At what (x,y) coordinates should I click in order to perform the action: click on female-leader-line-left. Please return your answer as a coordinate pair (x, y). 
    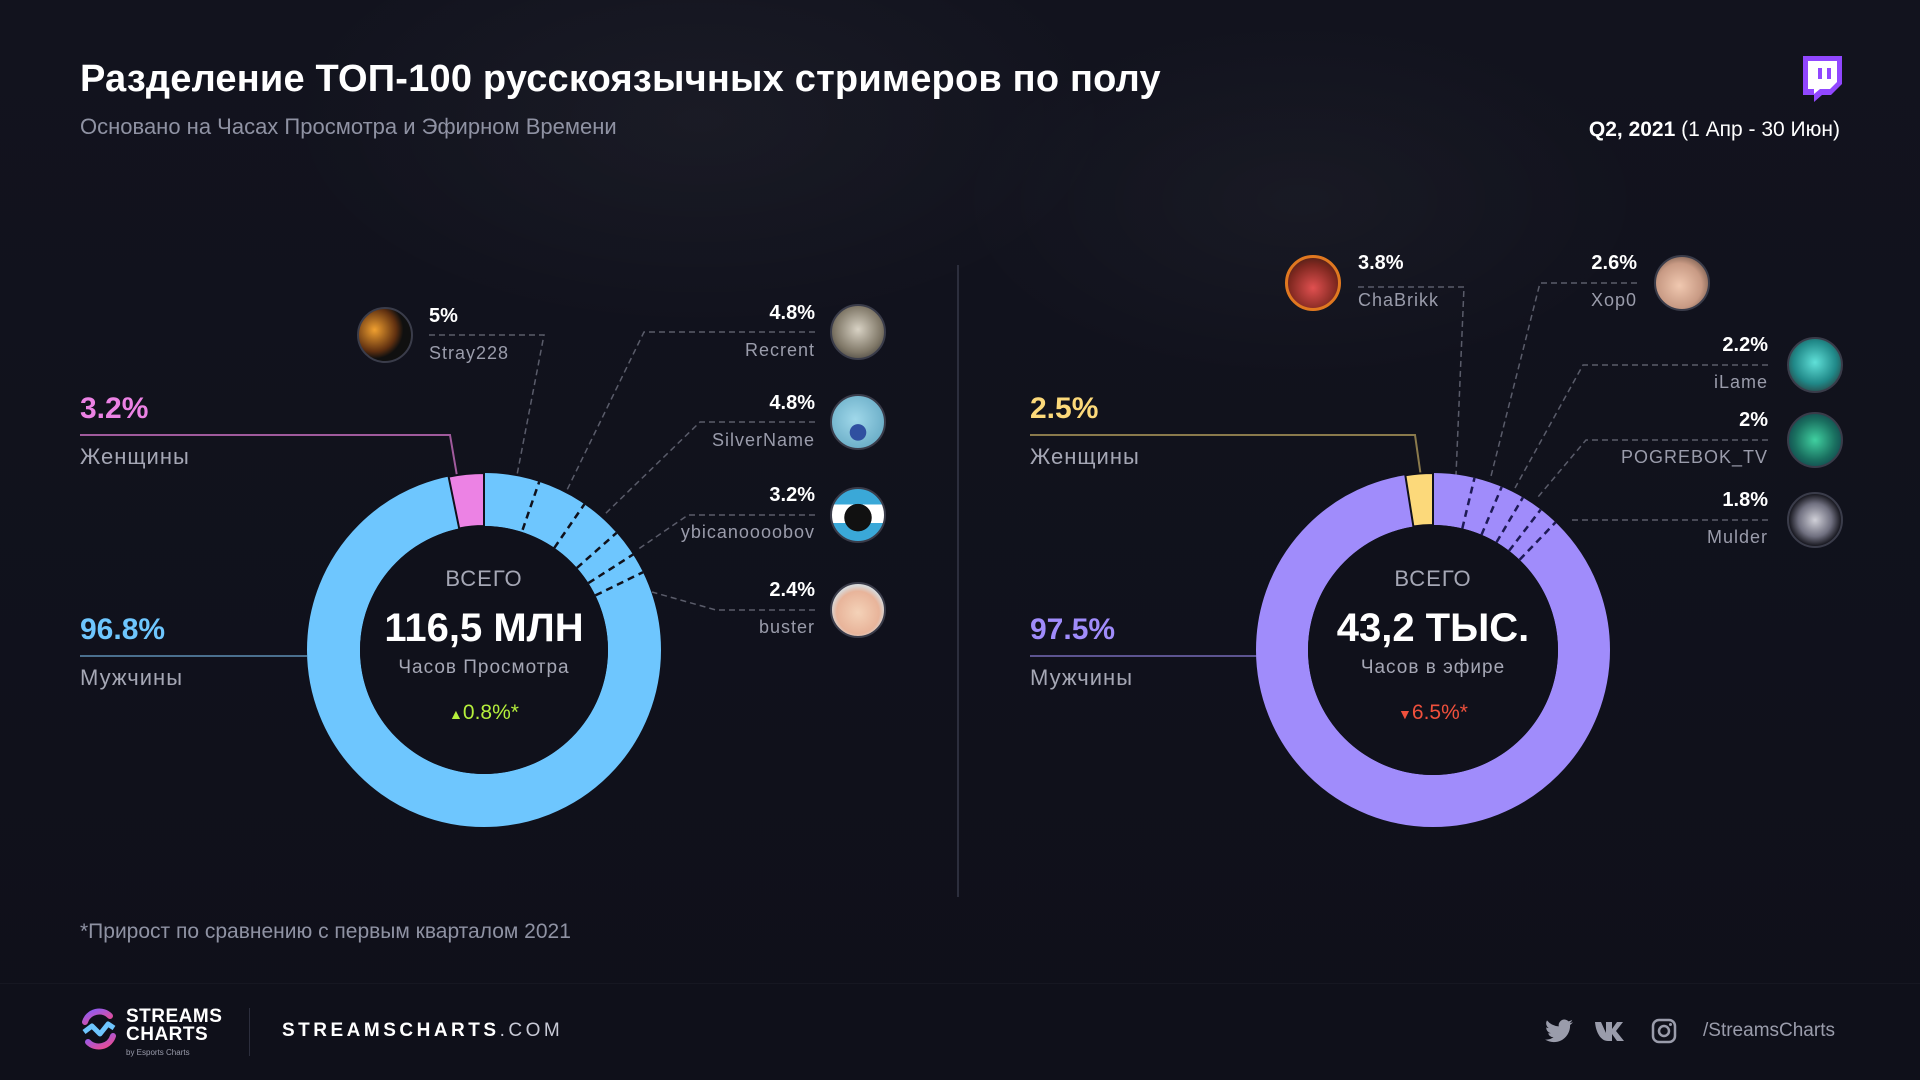
    Looking at the image, I should click on (269, 455).